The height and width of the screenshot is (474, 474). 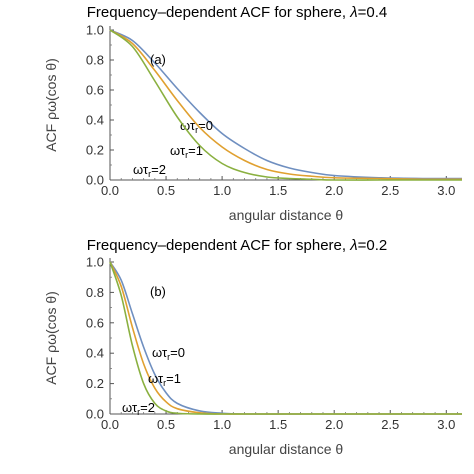 I want to click on panel-label: (b), so click(x=158, y=291).